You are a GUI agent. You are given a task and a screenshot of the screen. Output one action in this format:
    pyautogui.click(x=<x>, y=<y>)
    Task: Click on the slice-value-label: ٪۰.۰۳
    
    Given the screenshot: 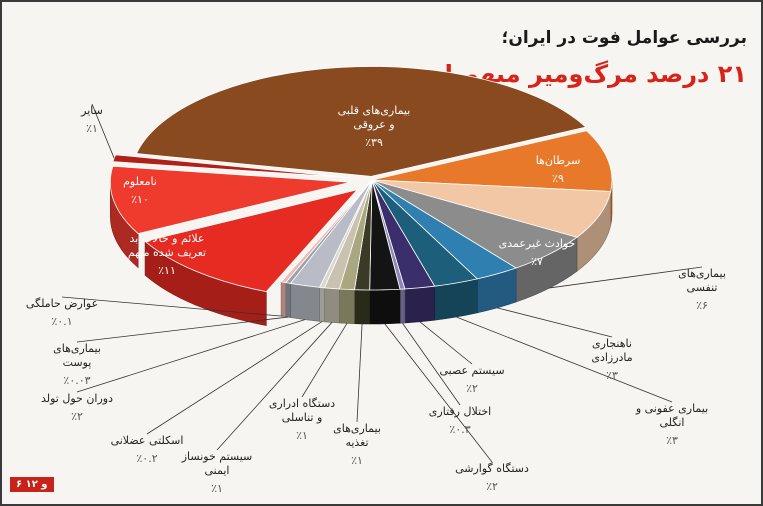 What is the action you would take?
    pyautogui.click(x=76, y=380)
    